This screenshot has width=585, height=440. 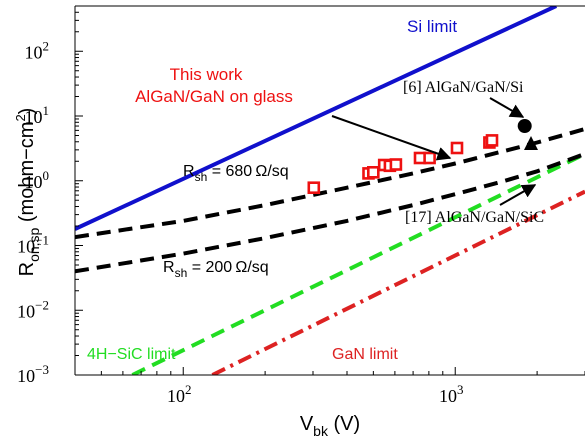 I want to click on x-tick-label: 10³, so click(x=451, y=394).